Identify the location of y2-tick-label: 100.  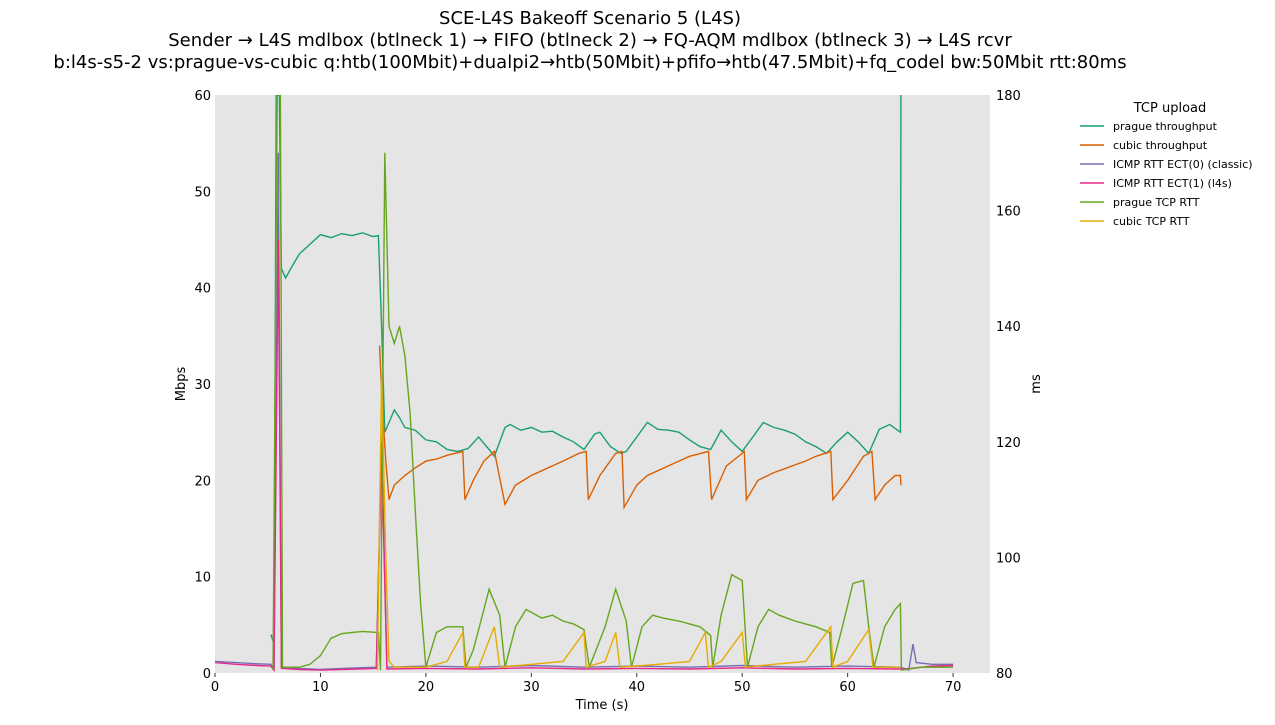
(1008, 558).